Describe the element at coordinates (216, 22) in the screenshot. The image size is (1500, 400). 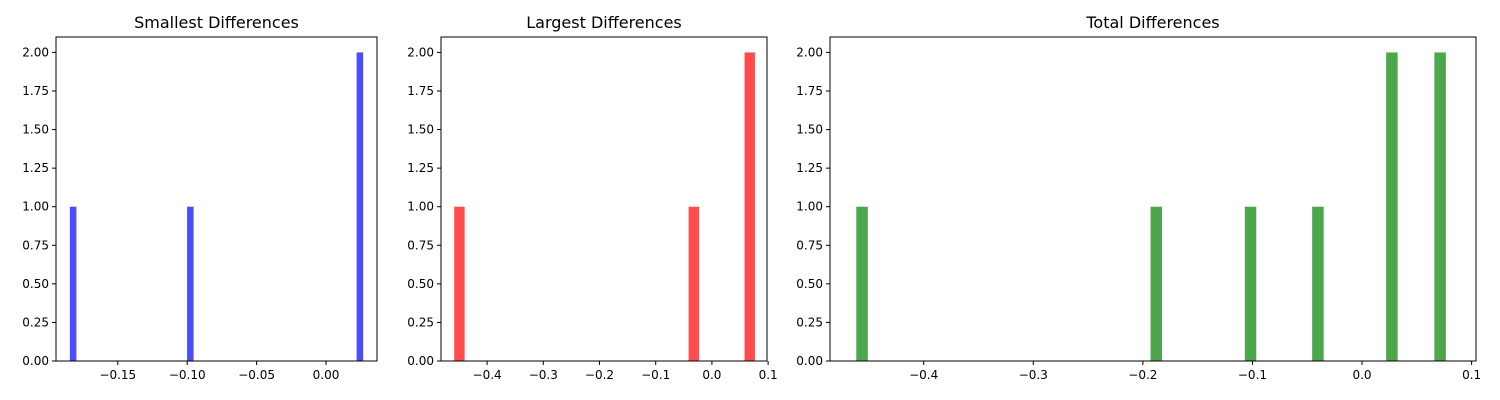
I see `panel-title: Smallest Differences` at that location.